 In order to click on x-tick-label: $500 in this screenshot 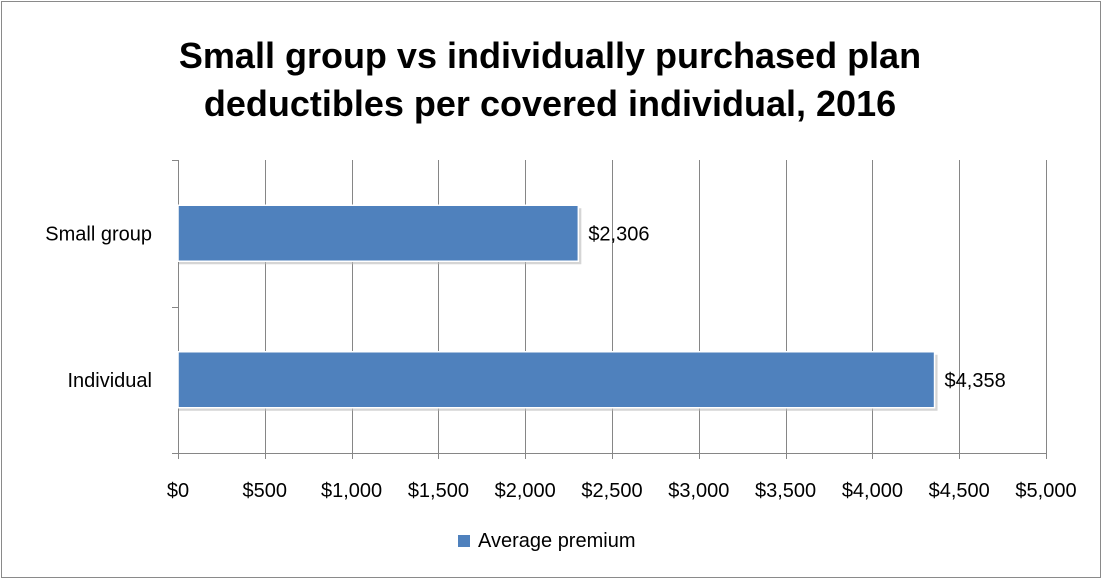, I will do `click(265, 491)`.